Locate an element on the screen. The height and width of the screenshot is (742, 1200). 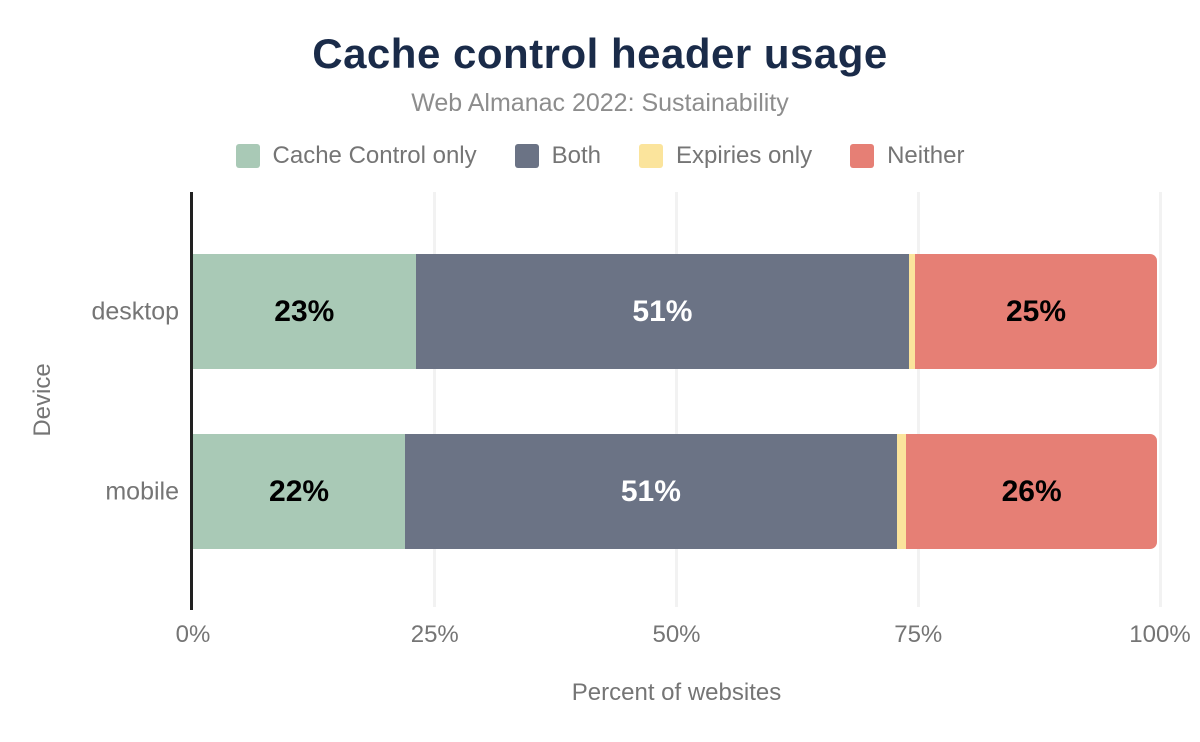
chart-title: Cache control header usage is located at coordinates (600, 53).